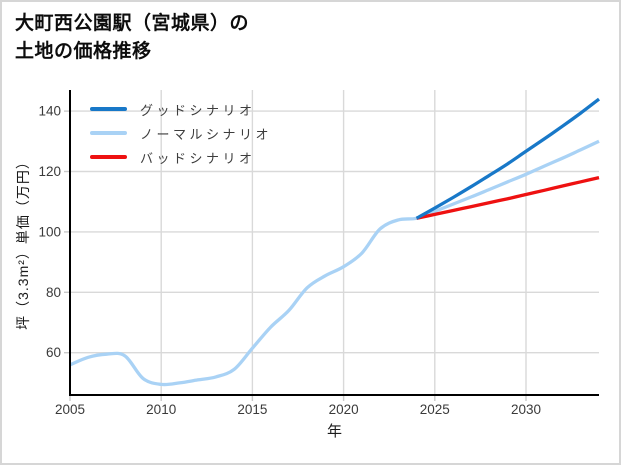 This screenshot has height=467, width=621. I want to click on y-axis-title: 坪（3.3m²）単価（万円）, so click(23, 242).